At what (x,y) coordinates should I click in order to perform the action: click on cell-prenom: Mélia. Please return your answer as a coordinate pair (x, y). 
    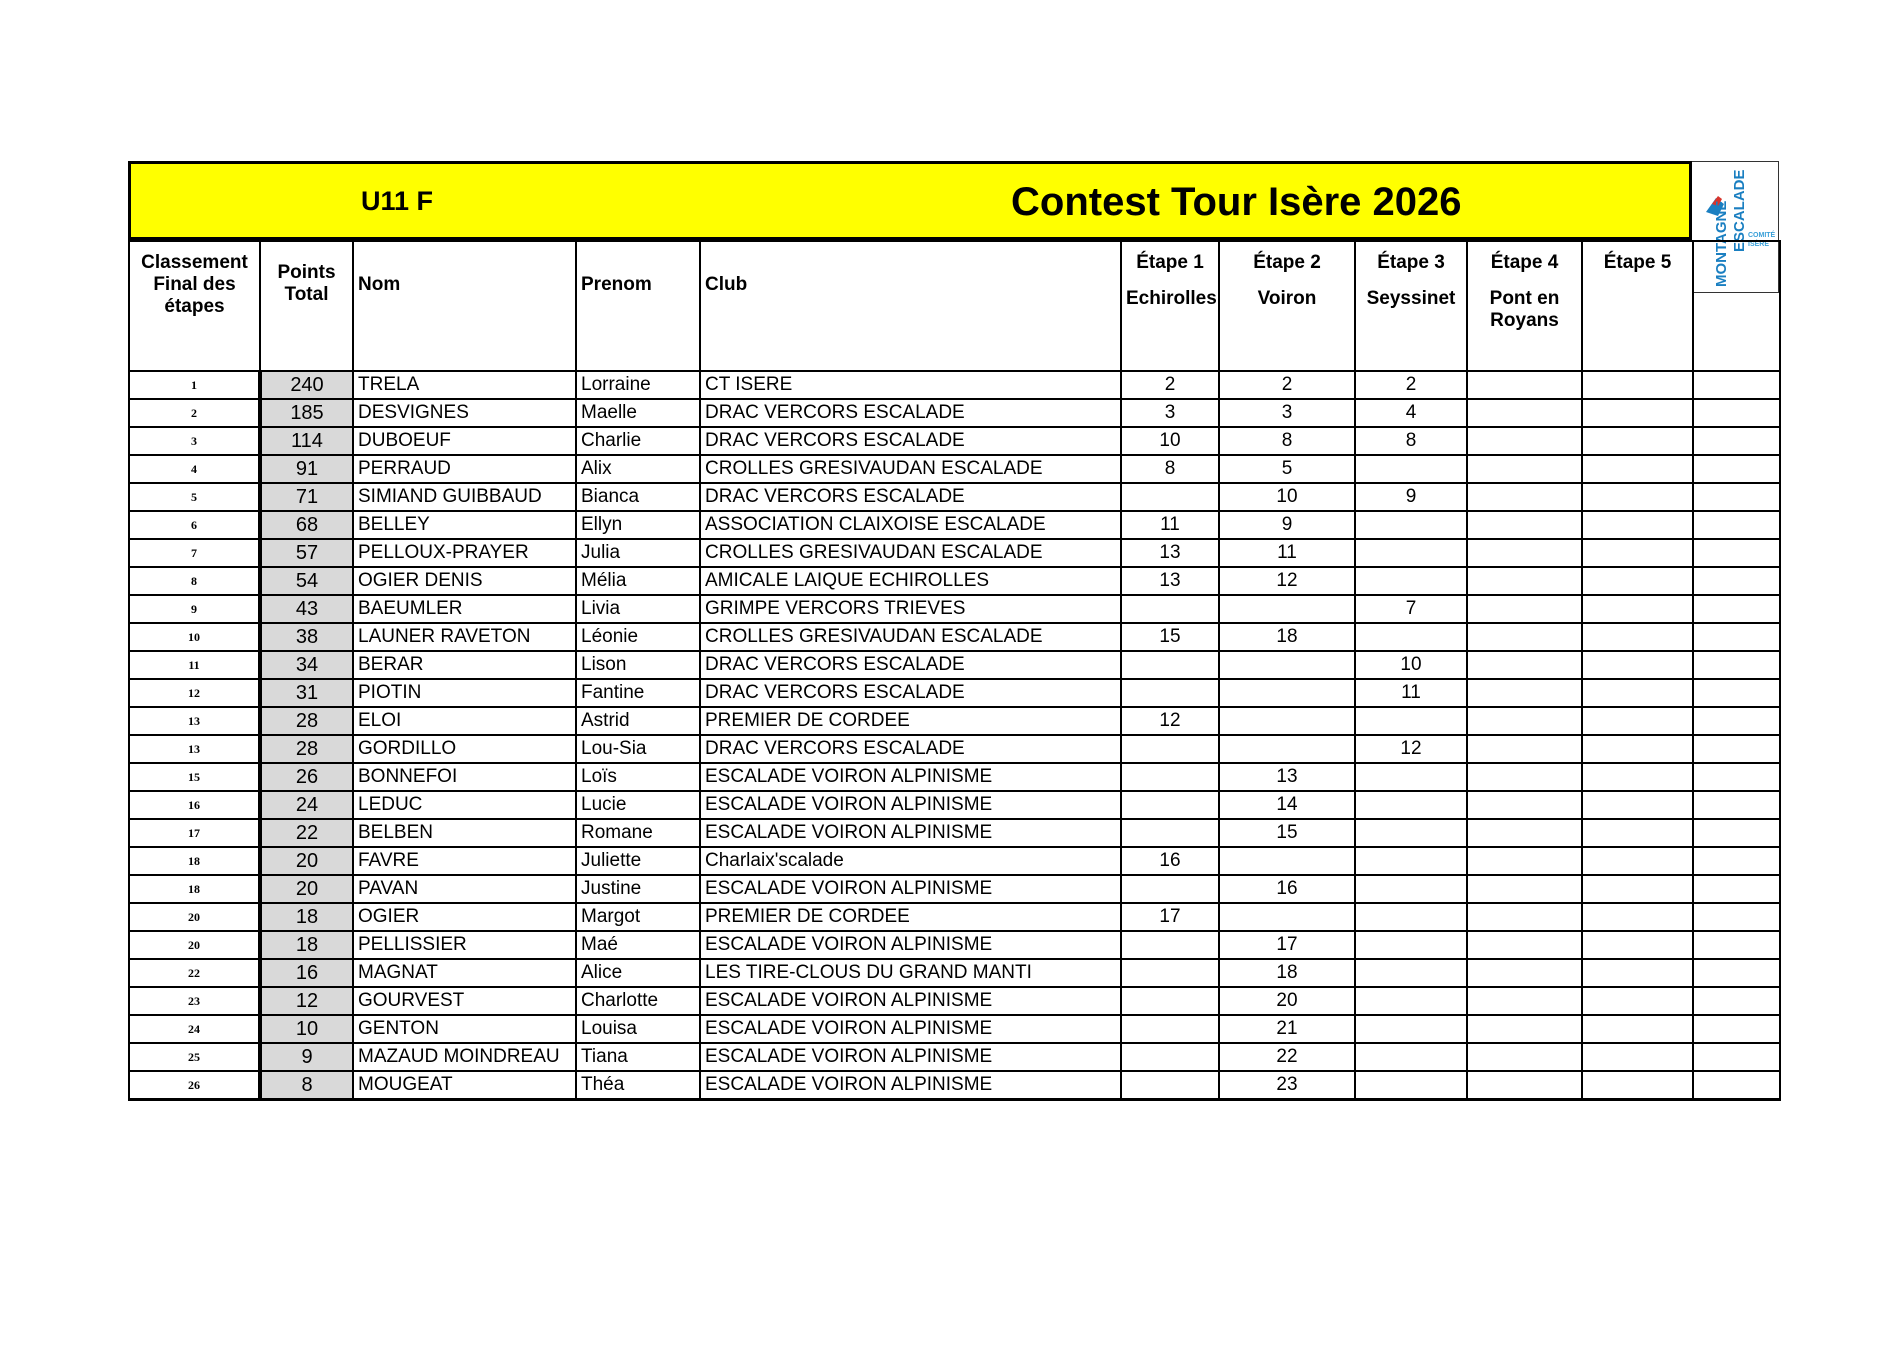
    Looking at the image, I should click on (638, 581).